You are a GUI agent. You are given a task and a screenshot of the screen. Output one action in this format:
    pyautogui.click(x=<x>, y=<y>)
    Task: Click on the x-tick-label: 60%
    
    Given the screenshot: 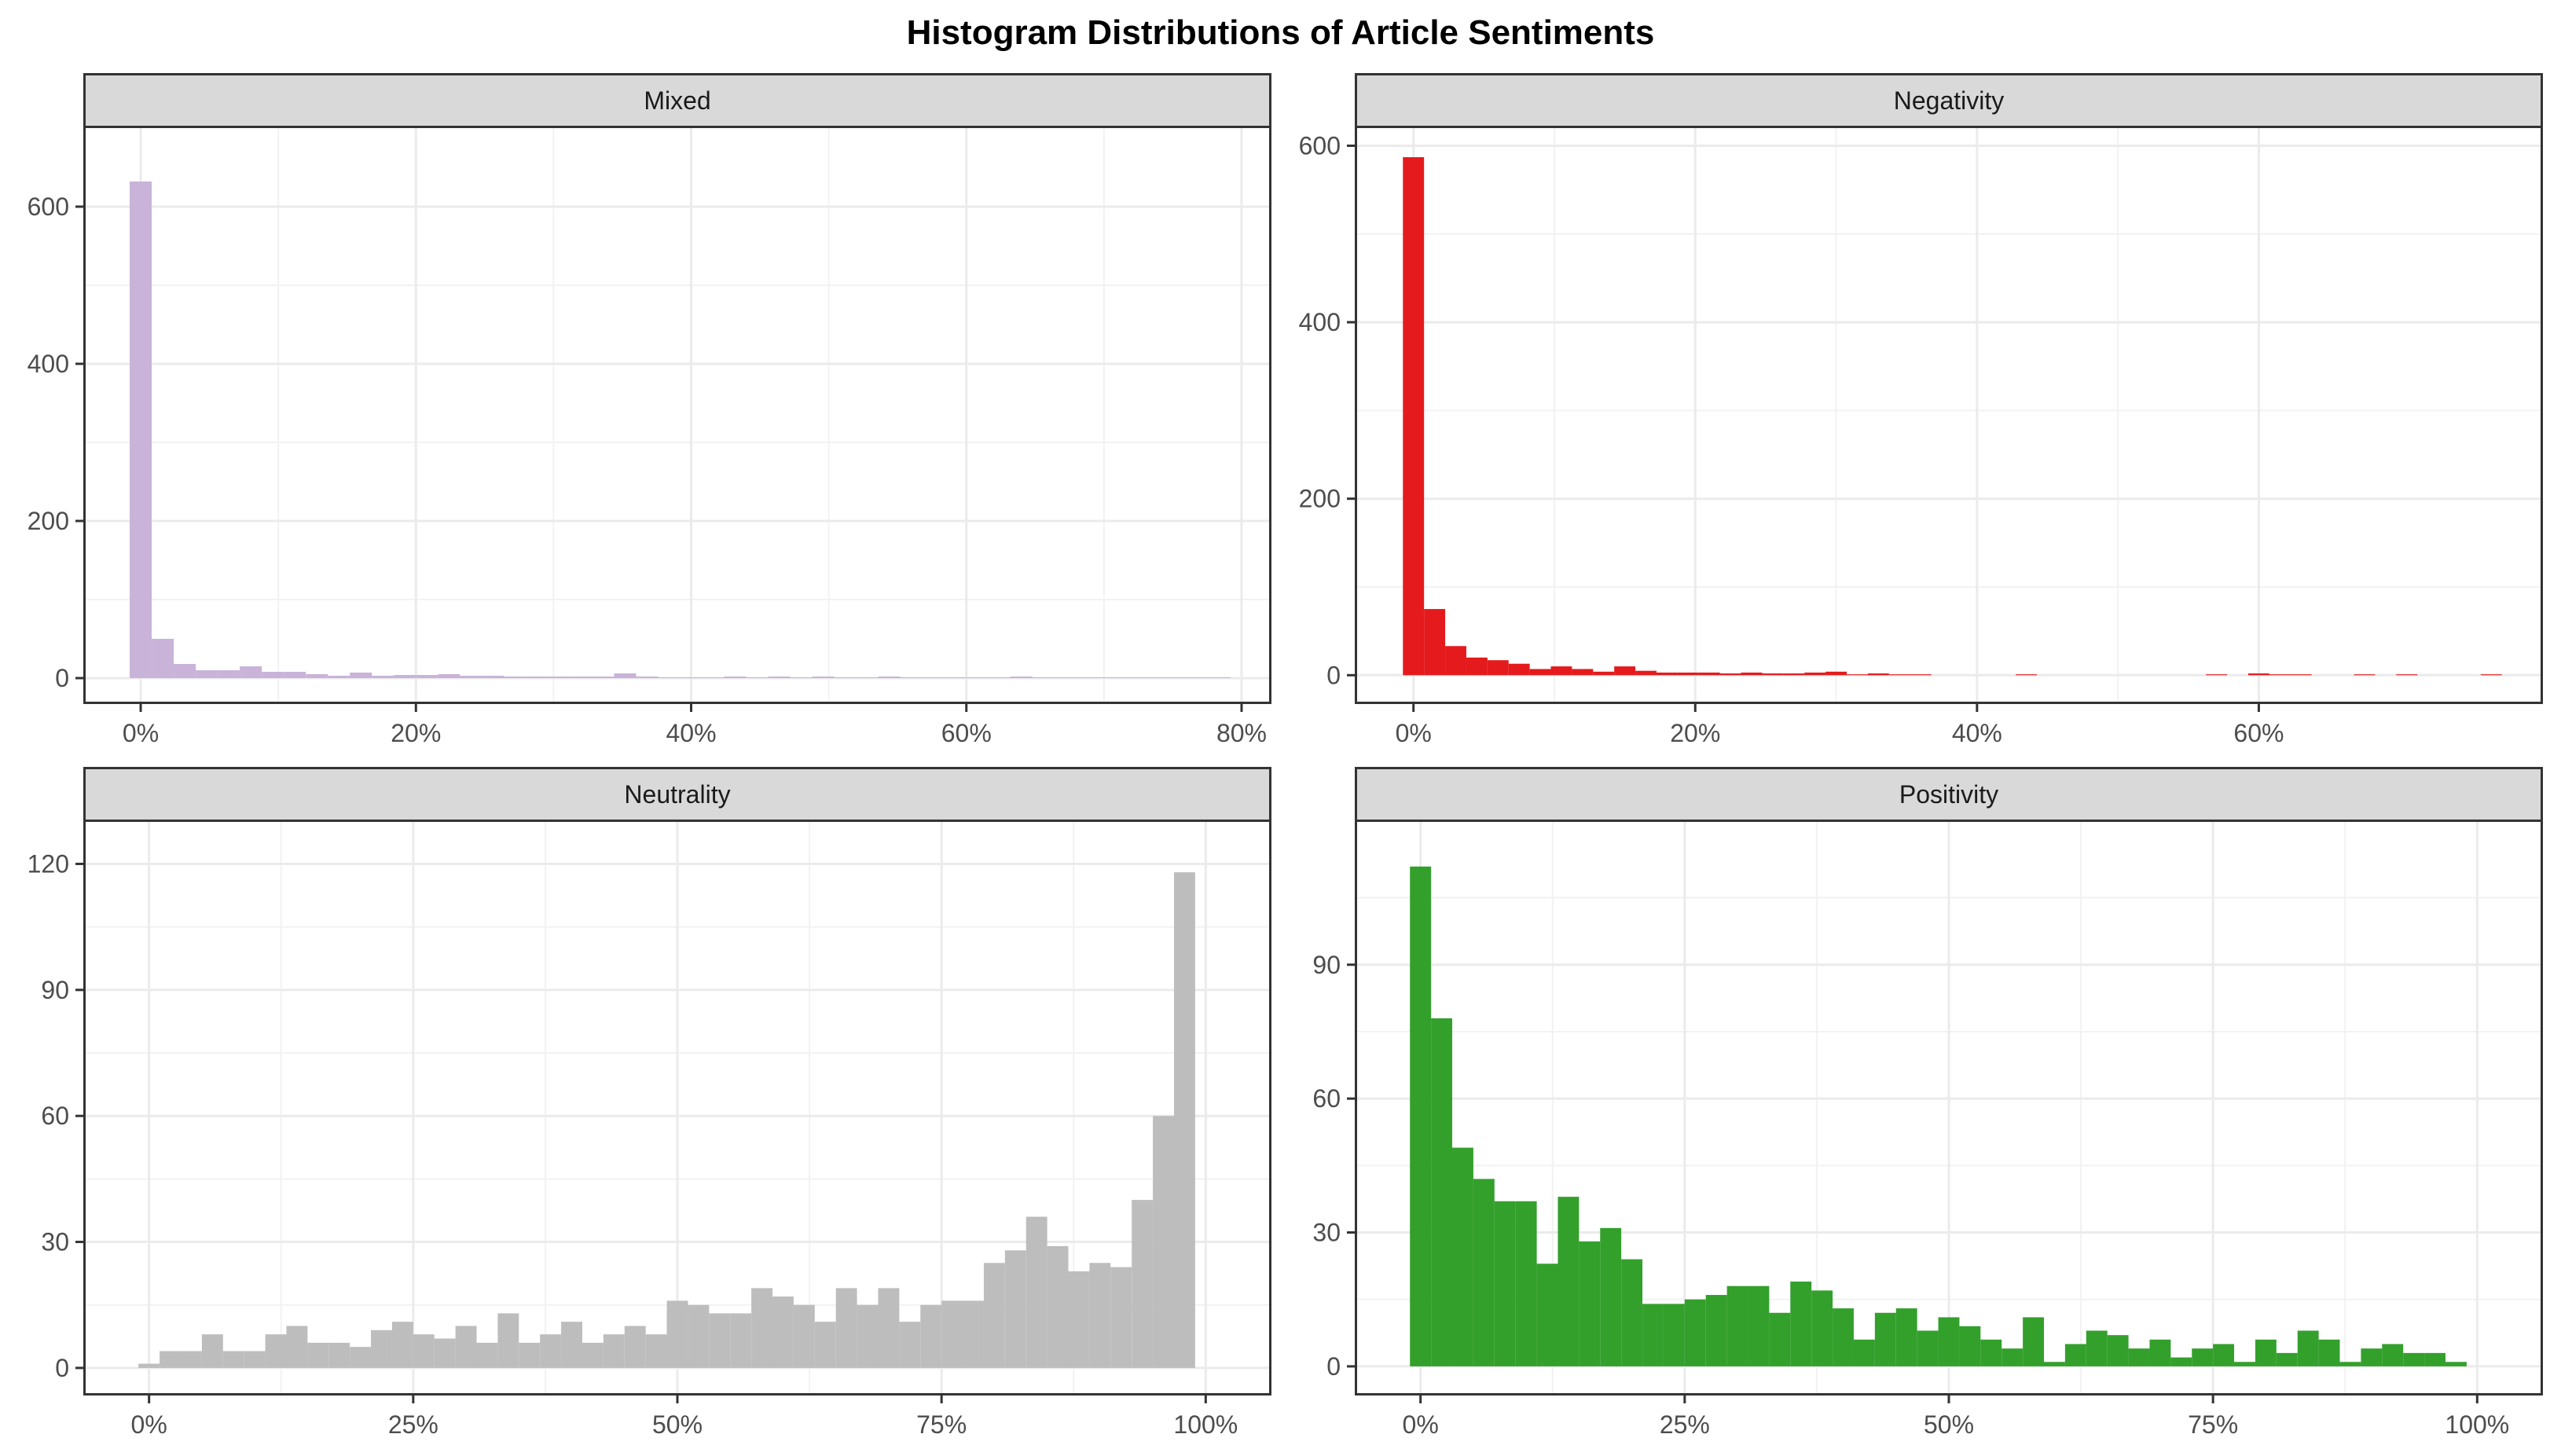 What is the action you would take?
    pyautogui.click(x=966, y=733)
    